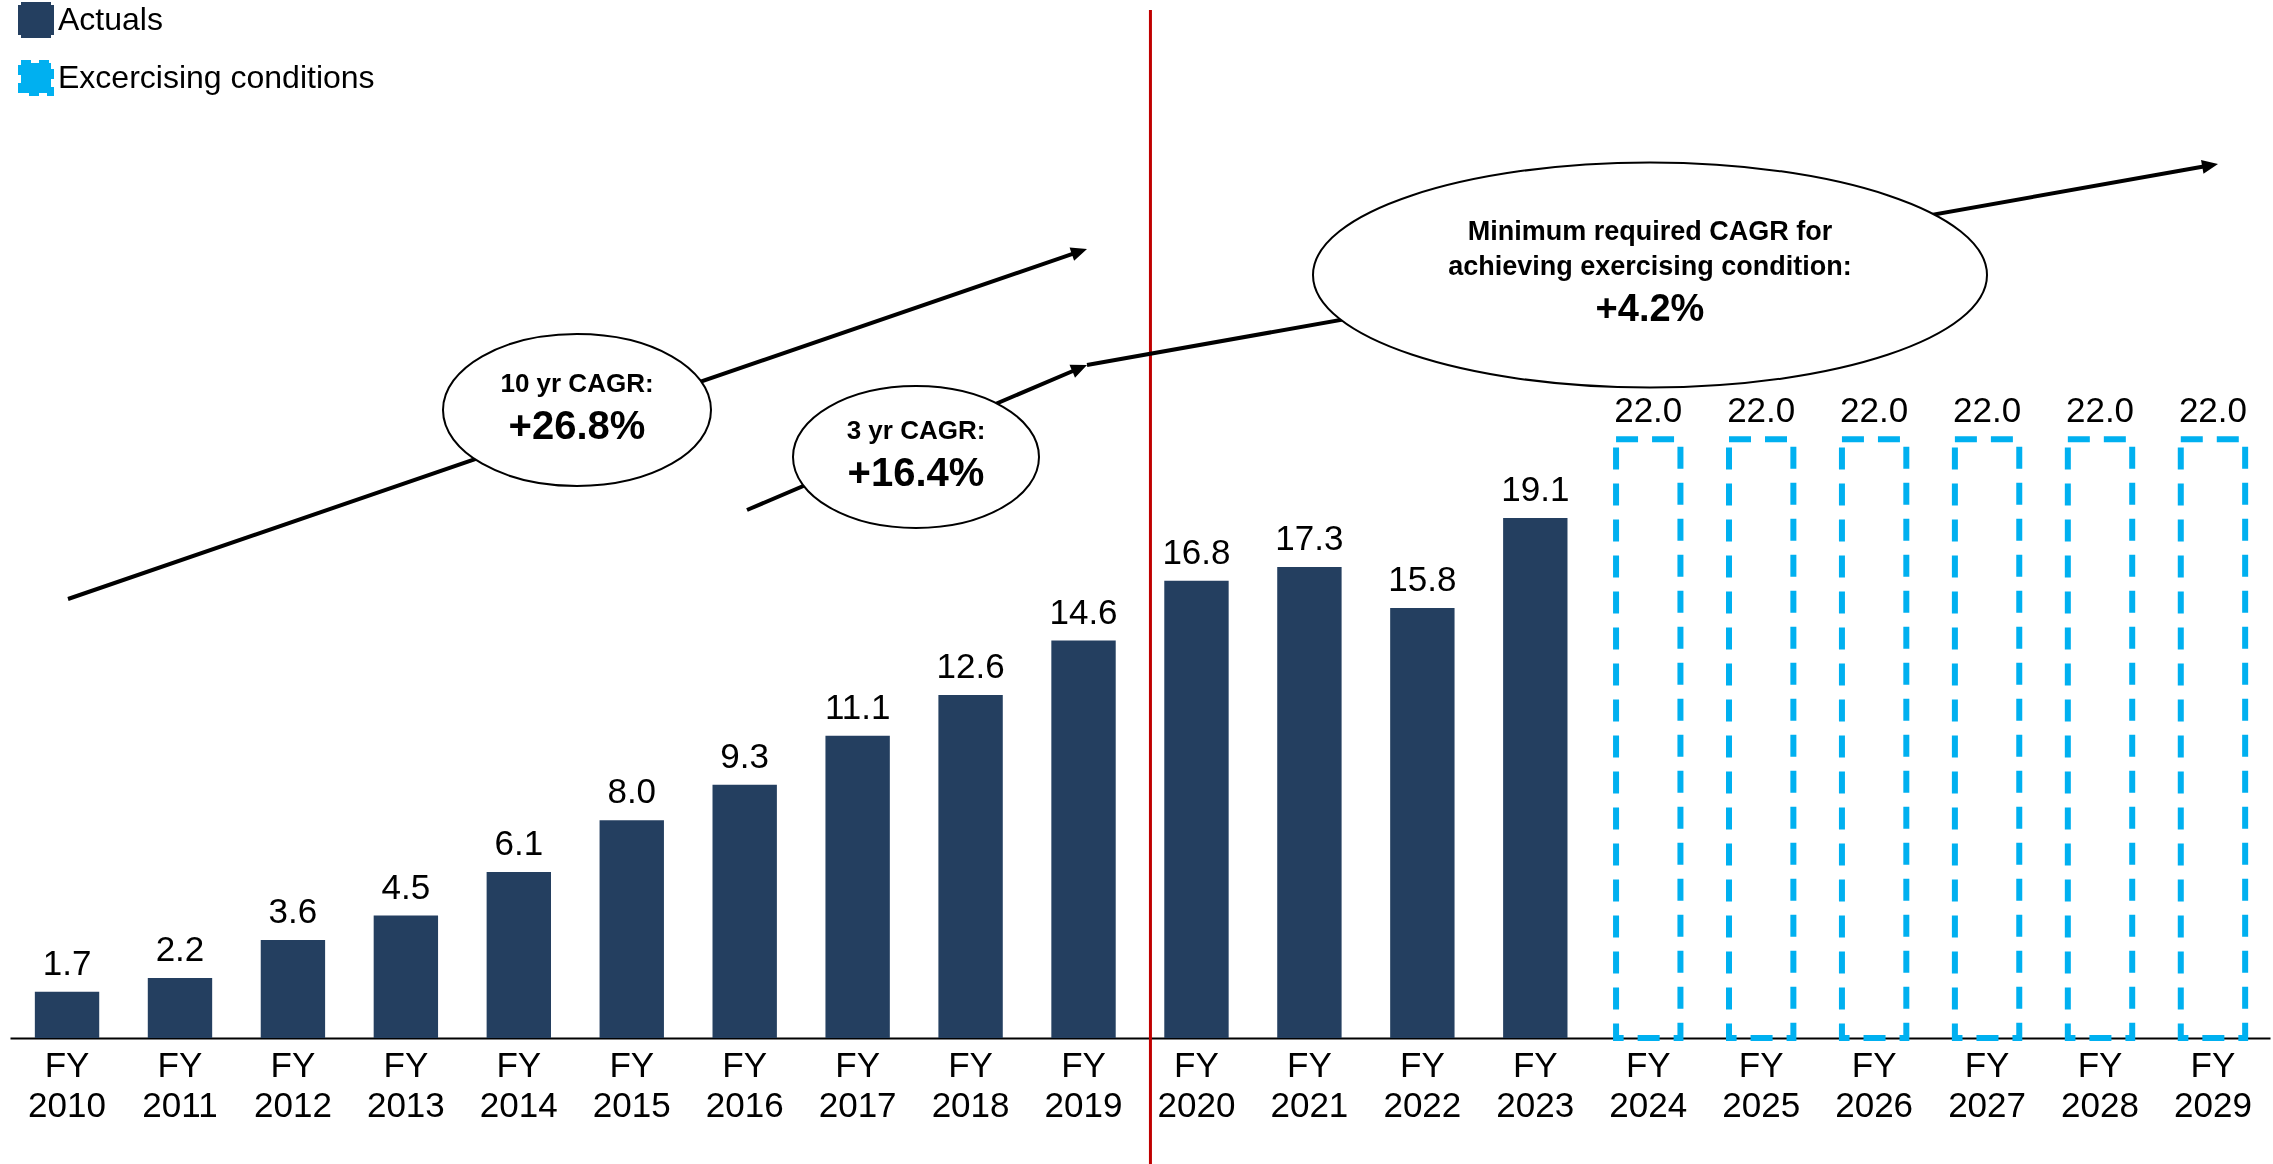 Image resolution: width=2273 pixels, height=1164 pixels. I want to click on x-tick-label: FY 2018, so click(970, 1084).